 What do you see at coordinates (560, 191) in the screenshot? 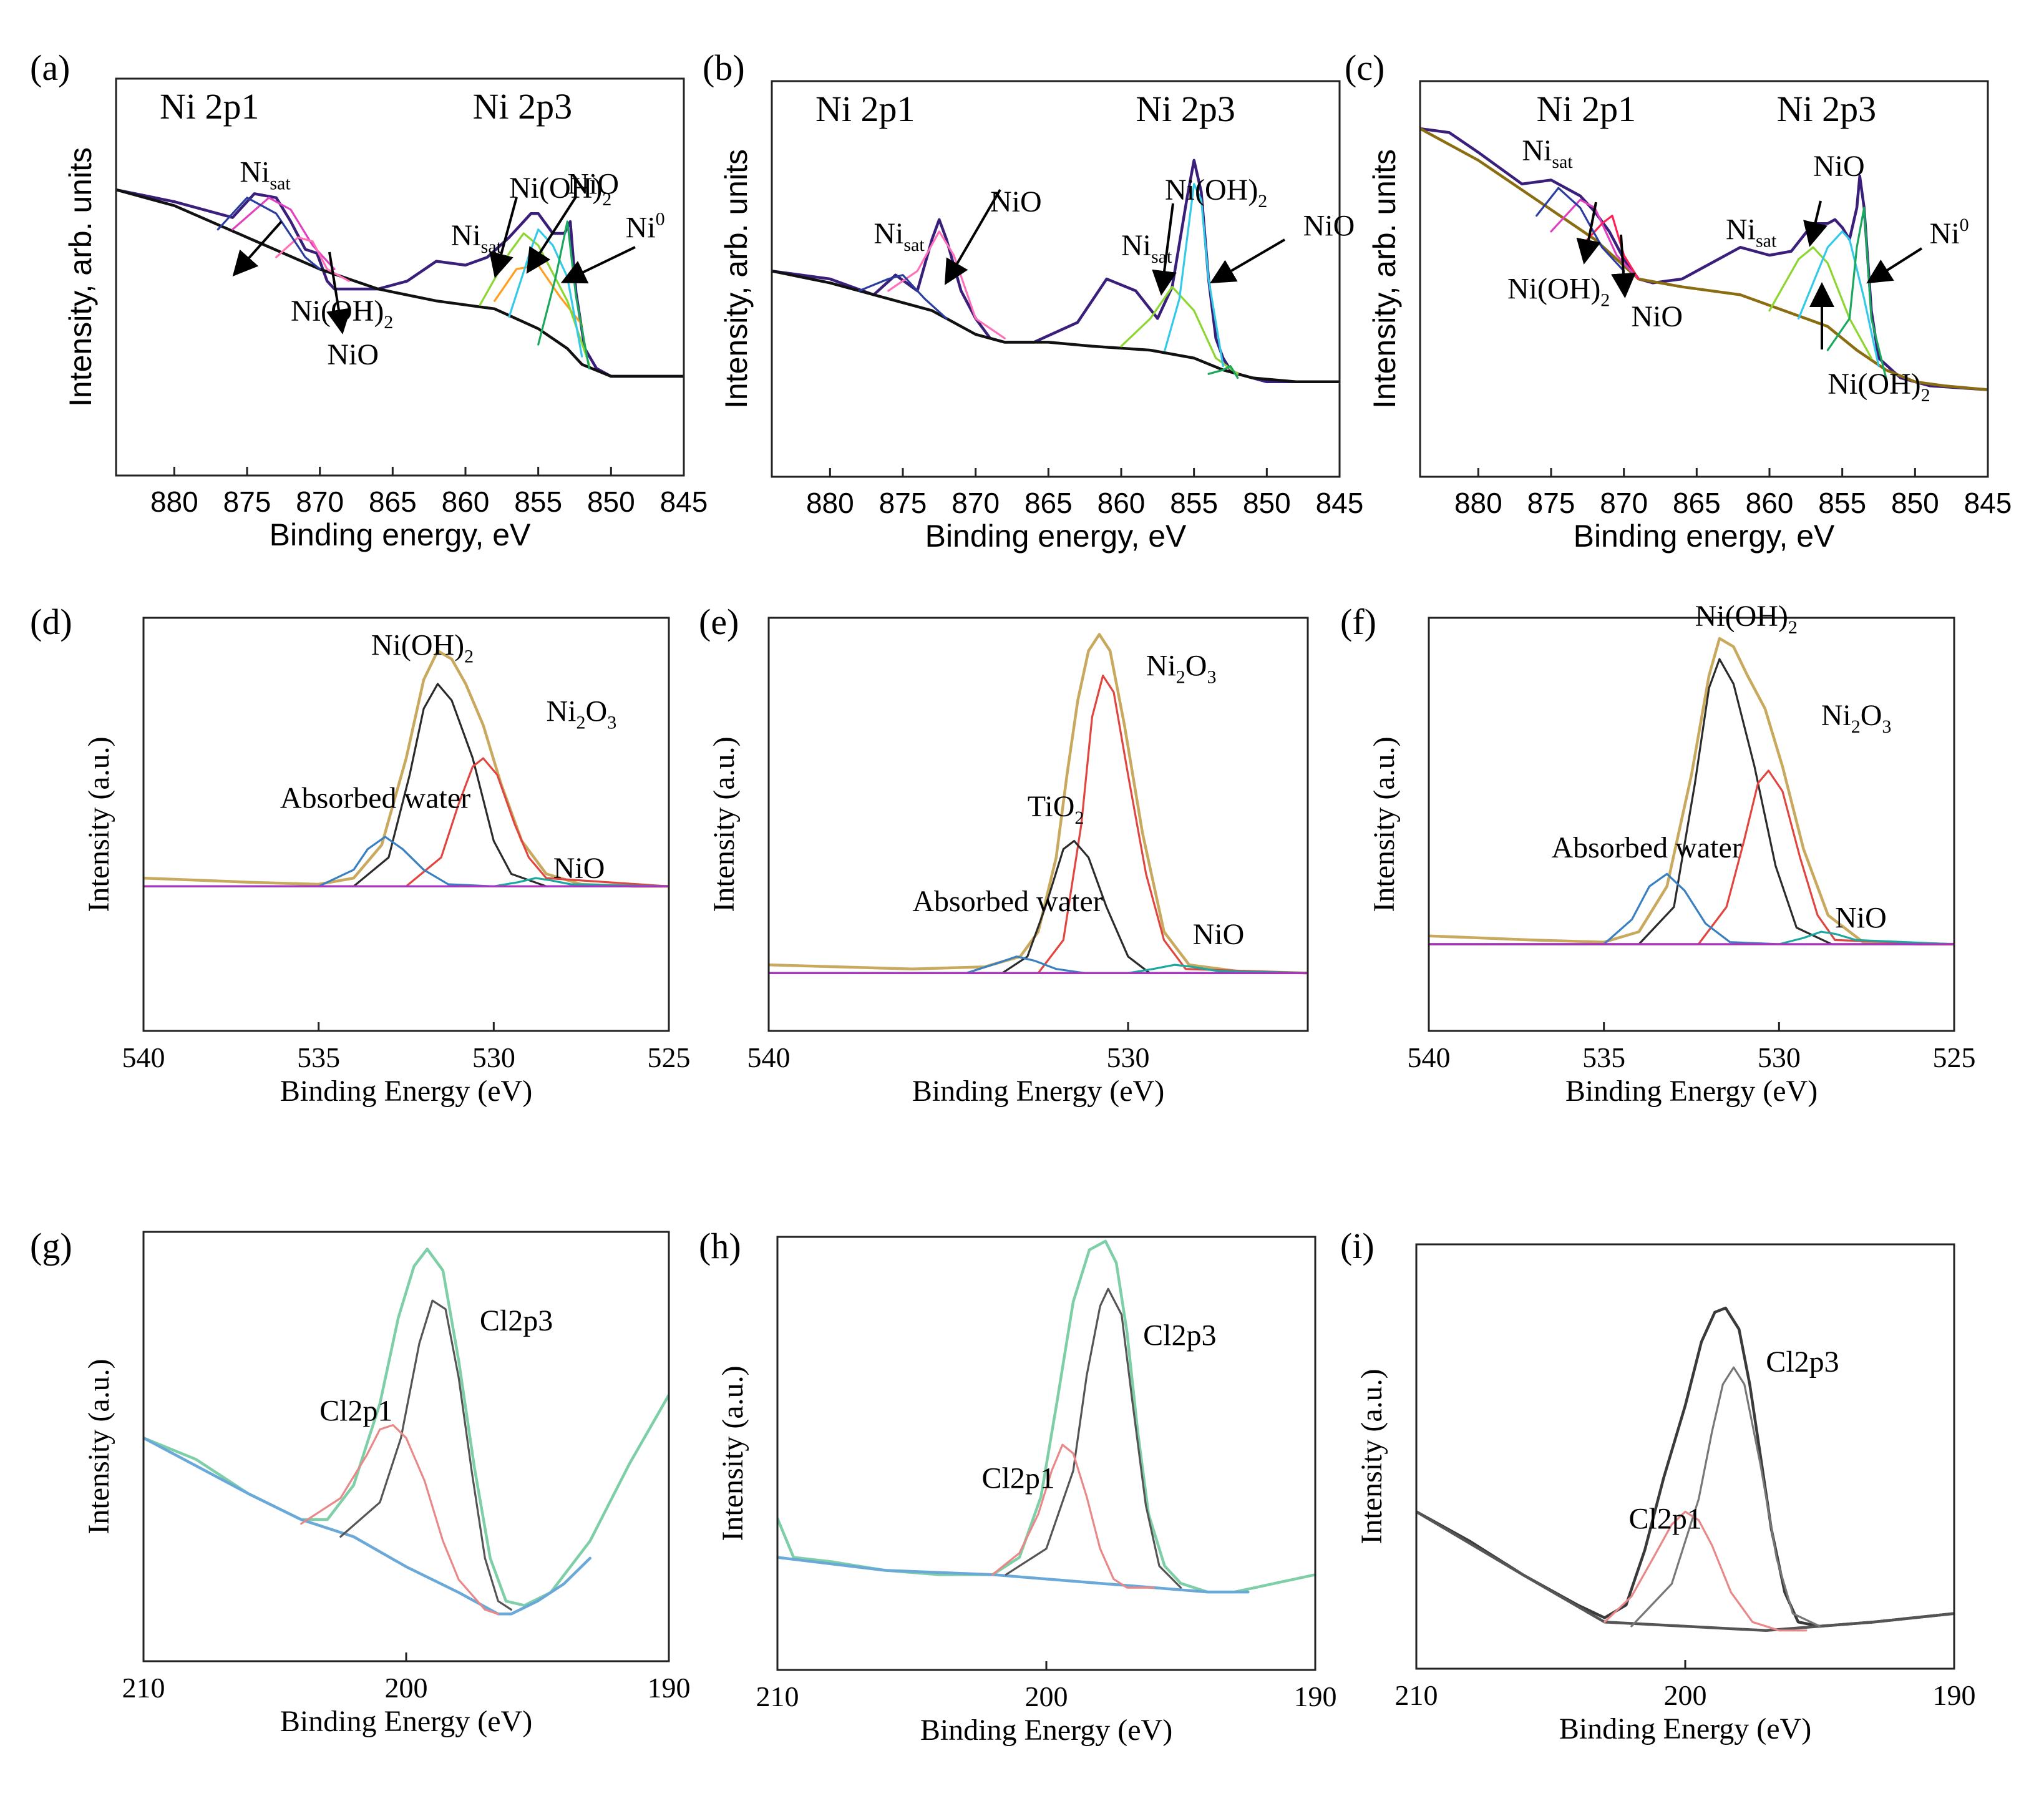
I see `peak-annotation: Ni(OH)2` at bounding box center [560, 191].